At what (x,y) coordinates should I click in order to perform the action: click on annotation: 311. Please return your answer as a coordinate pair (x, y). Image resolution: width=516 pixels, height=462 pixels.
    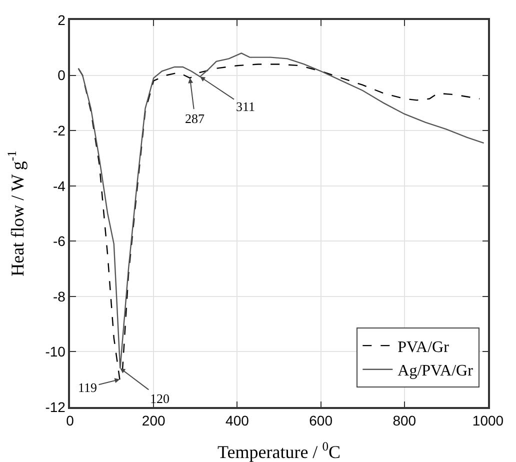
    Looking at the image, I should click on (246, 106).